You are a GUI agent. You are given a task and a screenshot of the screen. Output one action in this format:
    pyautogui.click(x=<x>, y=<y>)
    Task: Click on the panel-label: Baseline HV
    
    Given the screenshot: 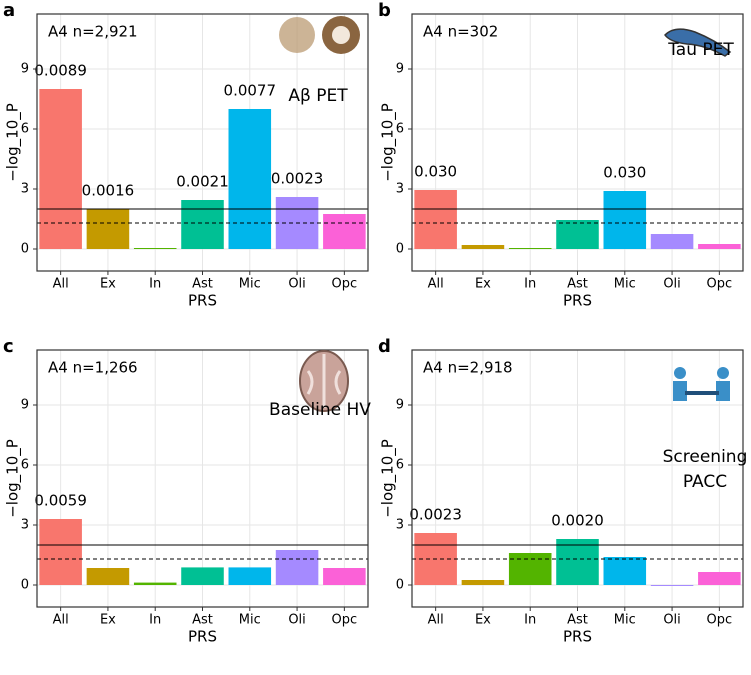 What is the action you would take?
    pyautogui.click(x=320, y=410)
    